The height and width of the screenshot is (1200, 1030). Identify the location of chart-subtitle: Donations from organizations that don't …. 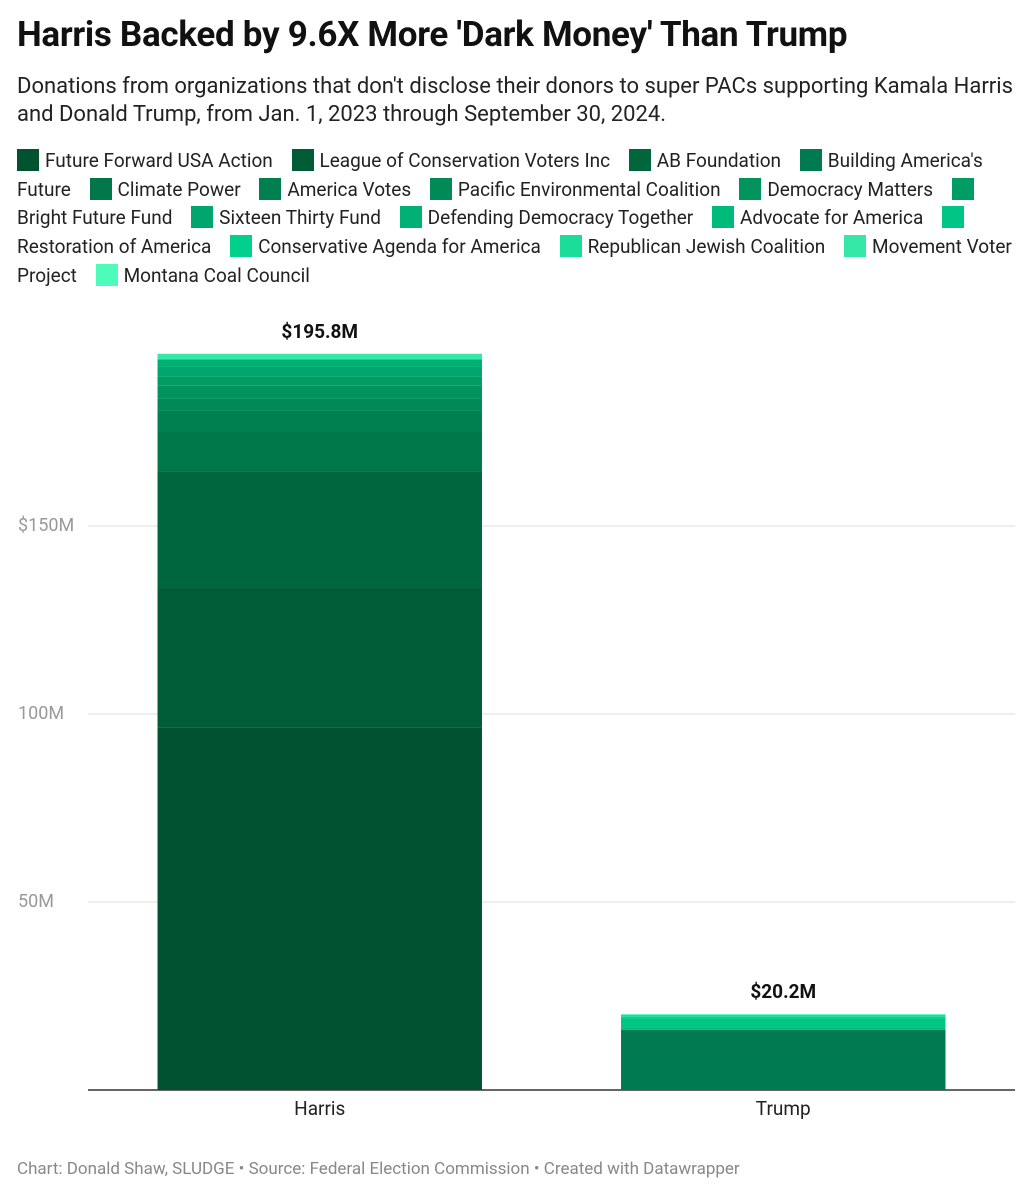
(515, 100).